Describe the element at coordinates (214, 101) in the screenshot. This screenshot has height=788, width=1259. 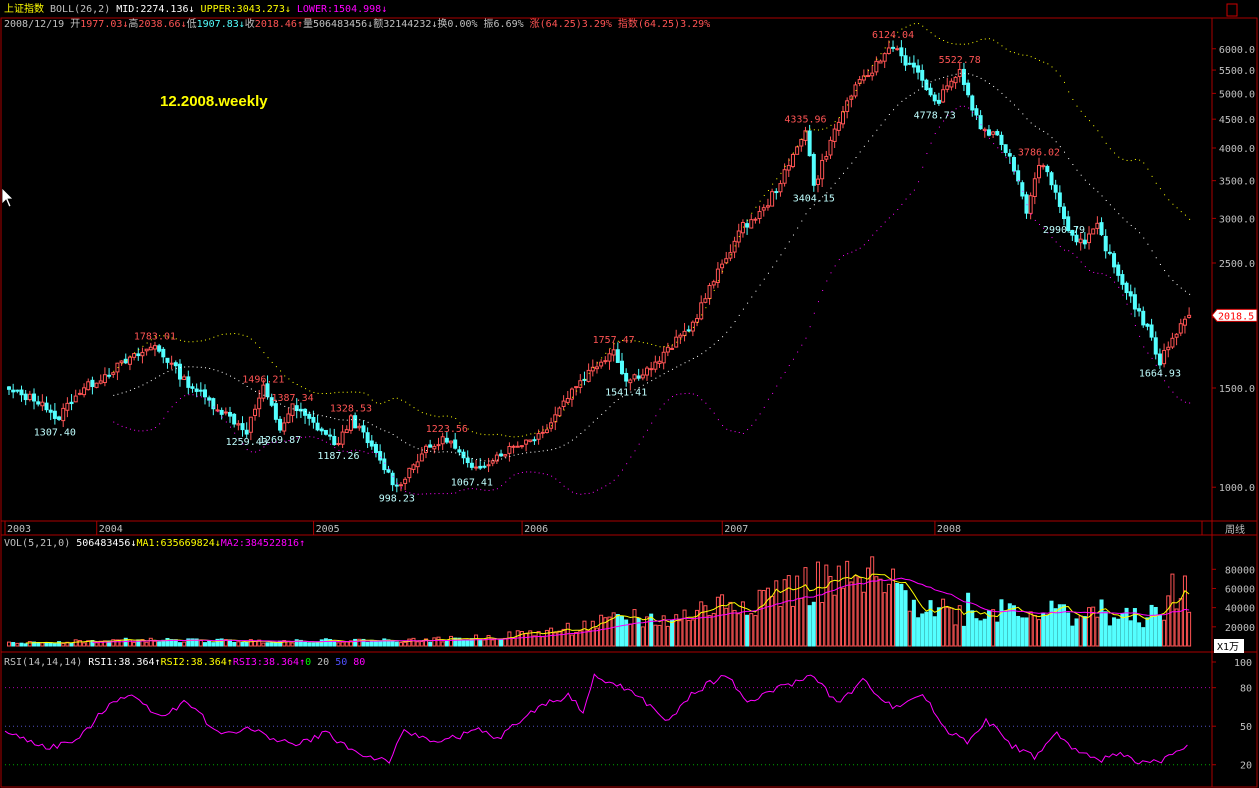
I see `watermark-title: 12.2008.weekly` at that location.